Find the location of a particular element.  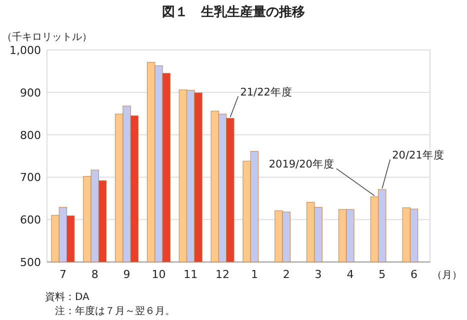

x-tick-label: 1 is located at coordinates (254, 274).